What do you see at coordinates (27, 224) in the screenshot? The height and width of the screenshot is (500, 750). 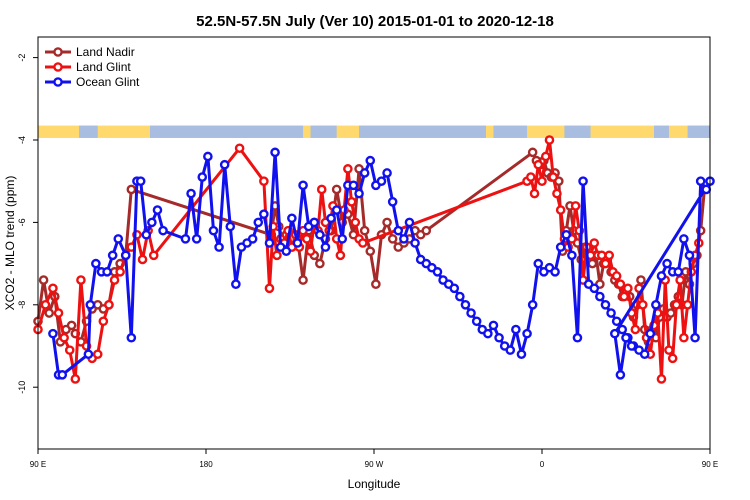 I see `y-axis: -2 -4 -6 -8 -10` at bounding box center [27, 224].